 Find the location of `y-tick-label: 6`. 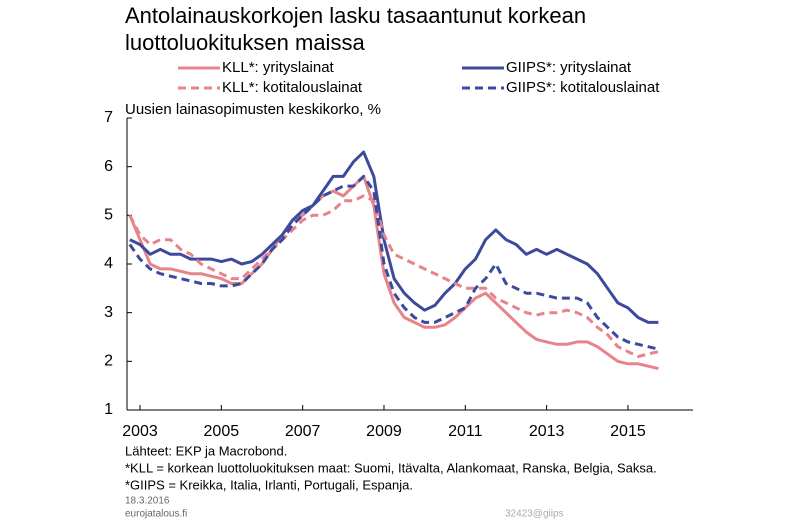

y-tick-label: 6 is located at coordinates (108, 166).